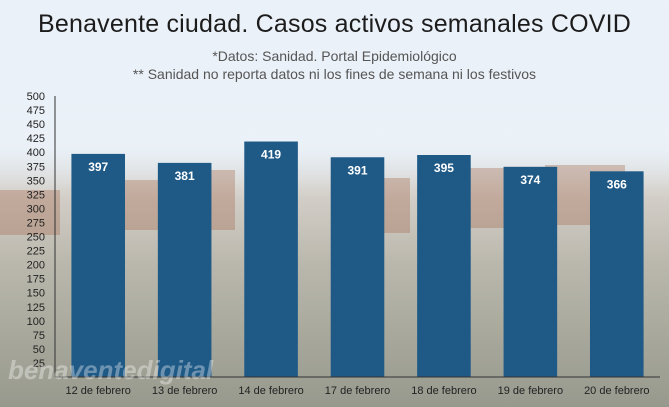 The image size is (669, 407). I want to click on y-tick-label: 250, so click(36, 238).